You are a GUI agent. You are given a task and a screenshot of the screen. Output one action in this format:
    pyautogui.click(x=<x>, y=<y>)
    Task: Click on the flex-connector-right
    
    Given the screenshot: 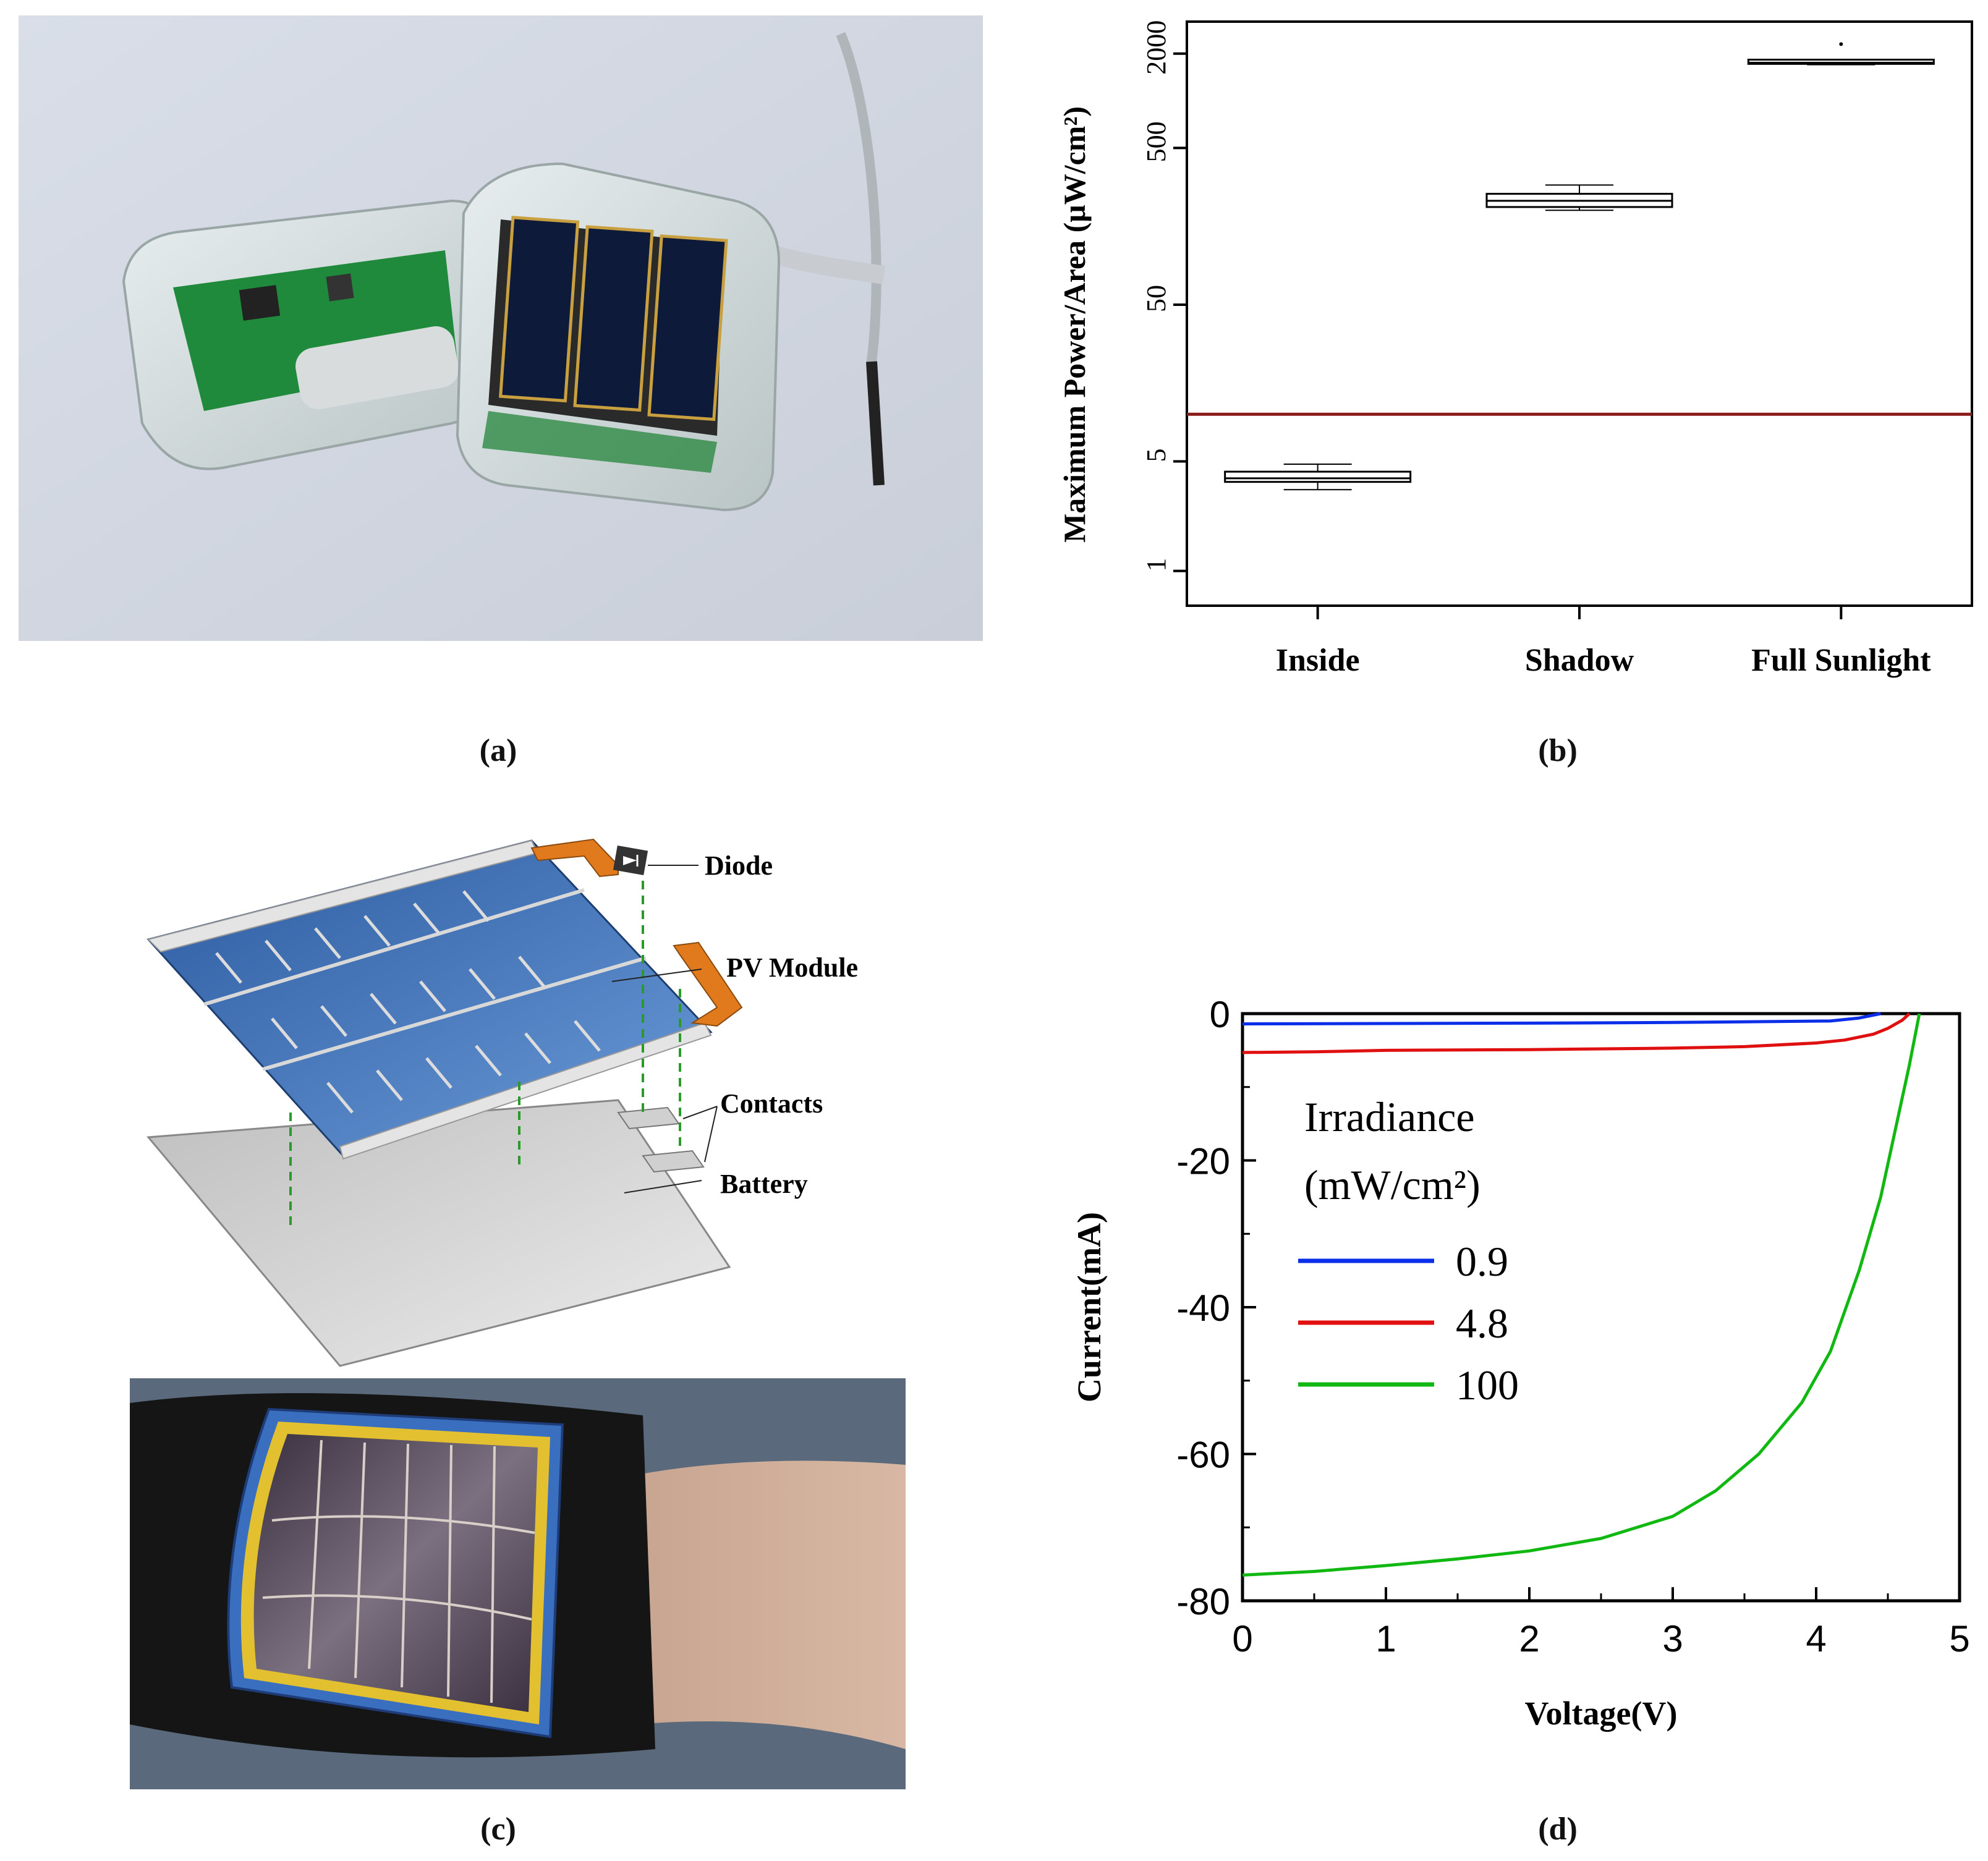 What is the action you would take?
    pyautogui.click(x=708, y=984)
    